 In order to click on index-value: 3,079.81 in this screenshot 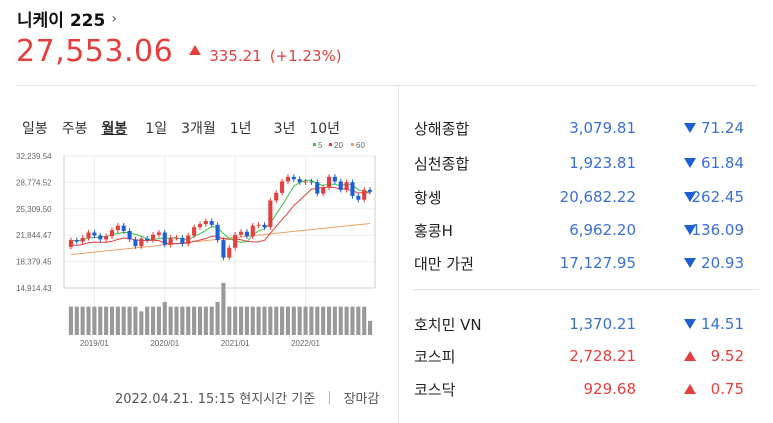, I will do `click(602, 128)`.